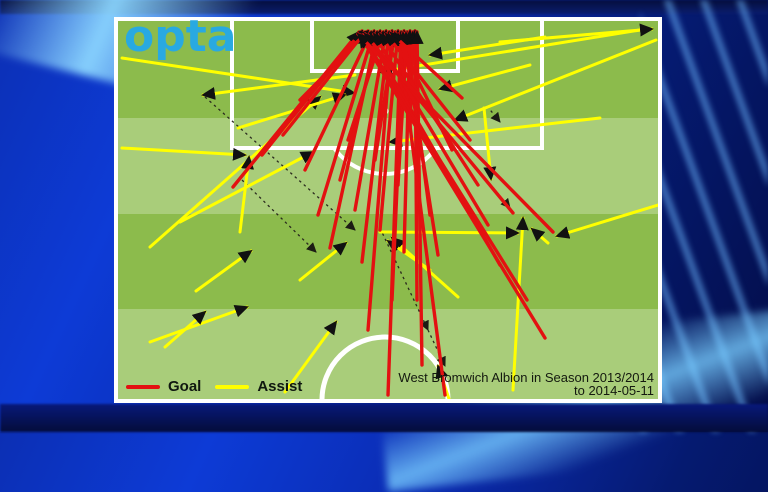 Image resolution: width=768 pixels, height=492 pixels. I want to click on center-circle, so click(385, 366).